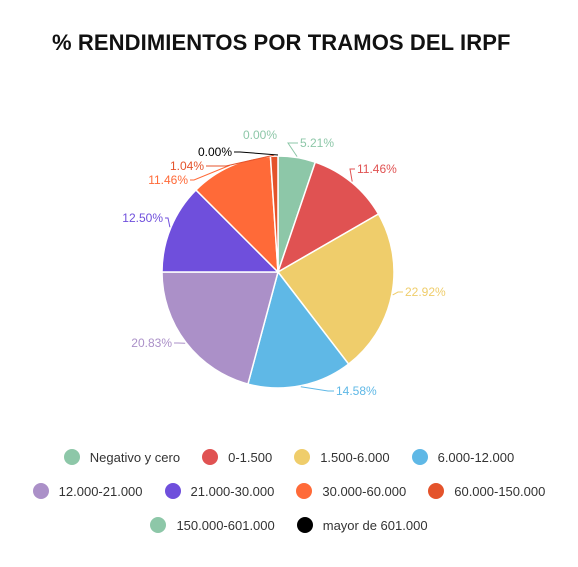  I want to click on legend-label: 1.500-6.000, so click(355, 457).